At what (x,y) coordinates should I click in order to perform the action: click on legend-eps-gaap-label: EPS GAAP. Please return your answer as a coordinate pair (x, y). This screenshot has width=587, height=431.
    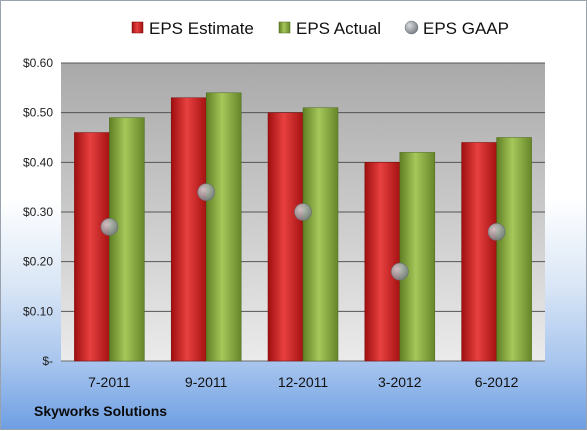
    Looking at the image, I should click on (466, 28).